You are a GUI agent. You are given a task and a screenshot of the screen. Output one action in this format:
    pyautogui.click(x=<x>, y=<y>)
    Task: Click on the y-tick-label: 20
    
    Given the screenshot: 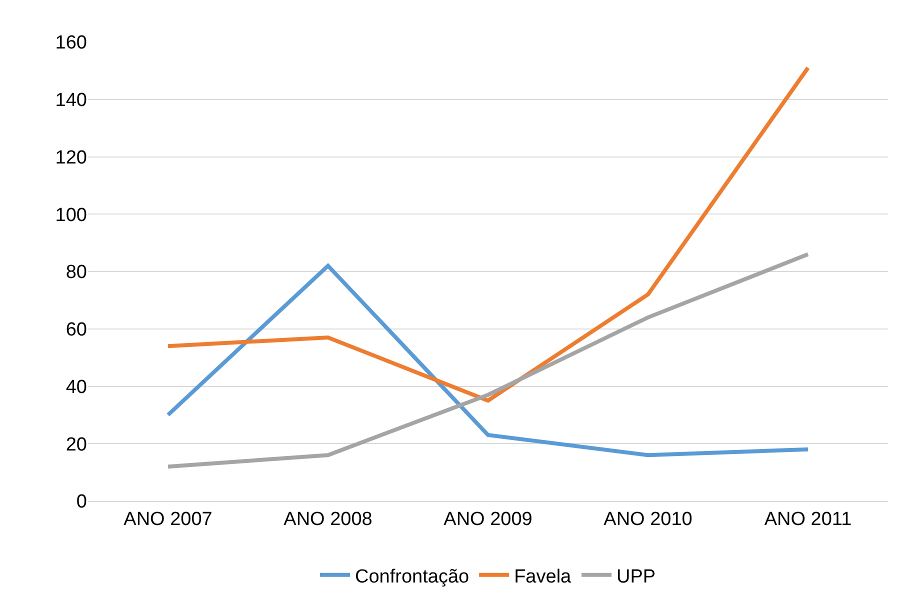 What is the action you would take?
    pyautogui.click(x=76, y=445)
    